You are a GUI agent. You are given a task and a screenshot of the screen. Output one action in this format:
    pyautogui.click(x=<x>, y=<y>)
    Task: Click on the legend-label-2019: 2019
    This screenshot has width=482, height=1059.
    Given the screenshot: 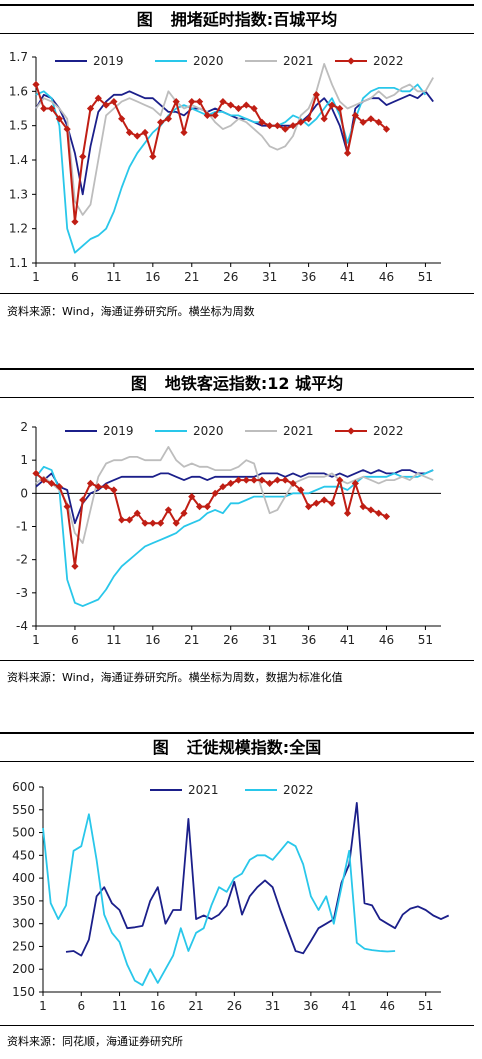 What is the action you would take?
    pyautogui.click(x=108, y=61)
    